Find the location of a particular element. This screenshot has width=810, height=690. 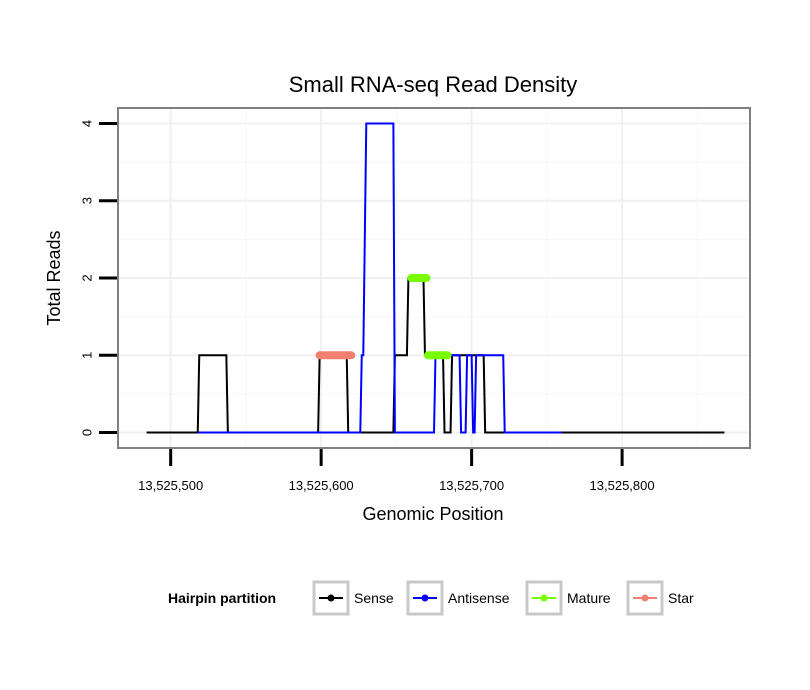

y-tick-label: 4 is located at coordinates (86, 123).